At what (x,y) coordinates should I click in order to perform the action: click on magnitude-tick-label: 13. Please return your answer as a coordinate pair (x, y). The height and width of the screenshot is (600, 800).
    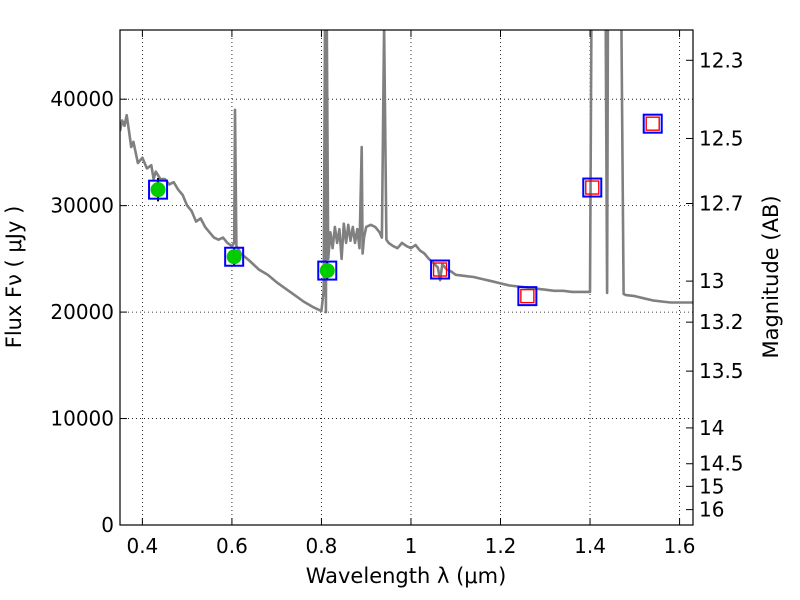
    Looking at the image, I should click on (711, 281).